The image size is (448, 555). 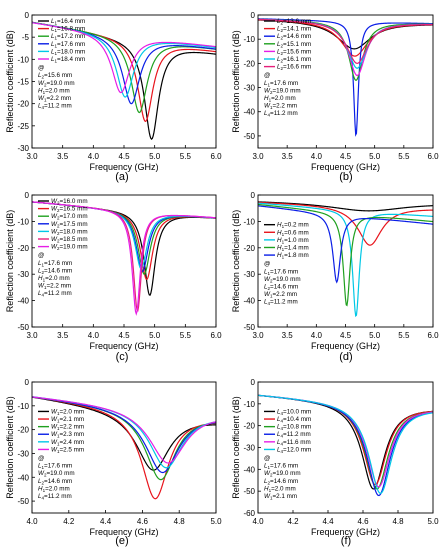 What do you see at coordinates (67, 420) in the screenshot?
I see `legend-label-1: W1=2.1 mm` at bounding box center [67, 420].